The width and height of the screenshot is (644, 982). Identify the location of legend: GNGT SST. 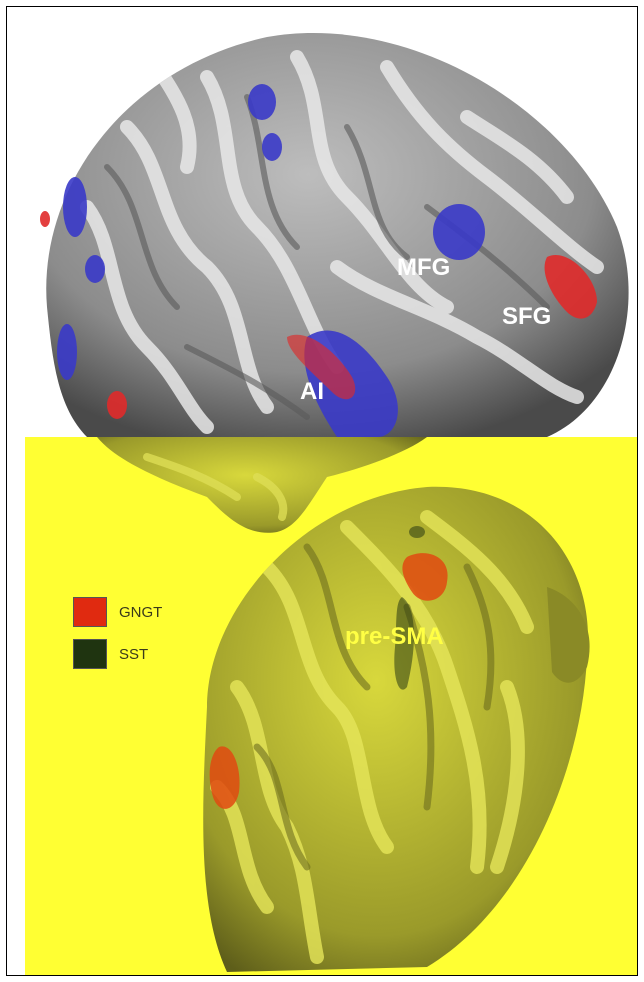
(117, 639).